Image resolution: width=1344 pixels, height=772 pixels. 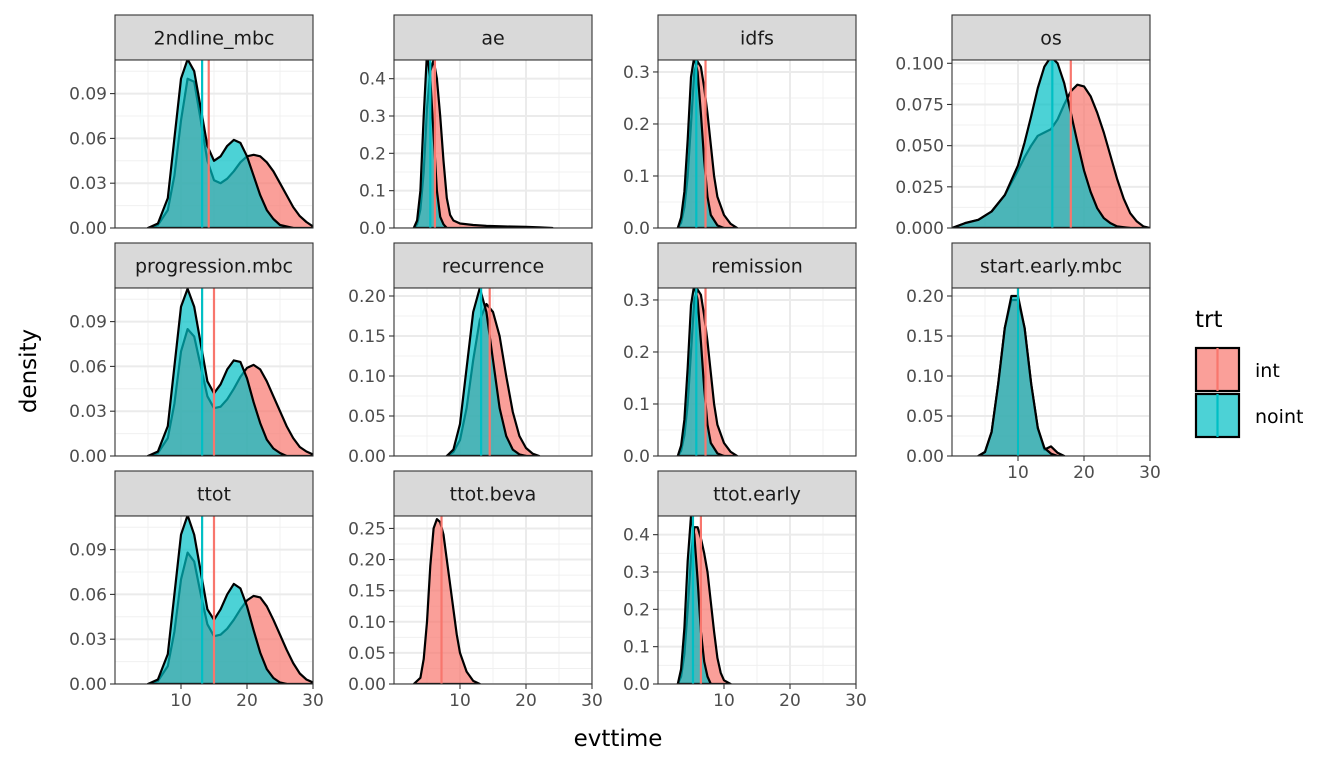 I want to click on legend: trt int noint, so click(x=1248, y=373).